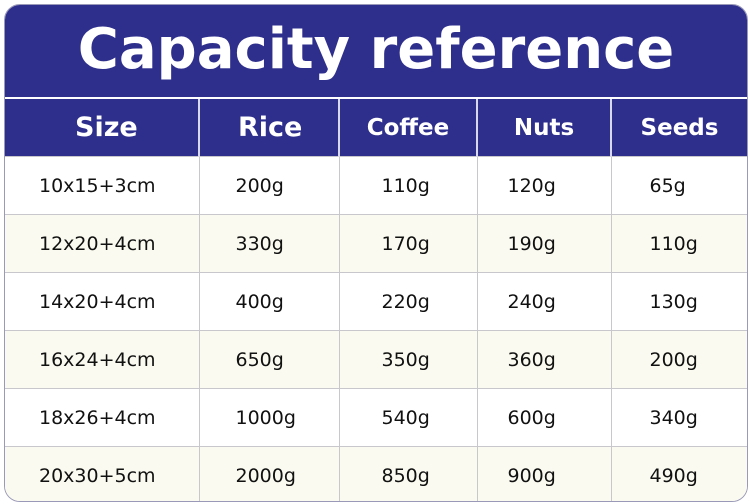 This screenshot has width=750, height=504. I want to click on cell-seeds: 65g, so click(679, 185).